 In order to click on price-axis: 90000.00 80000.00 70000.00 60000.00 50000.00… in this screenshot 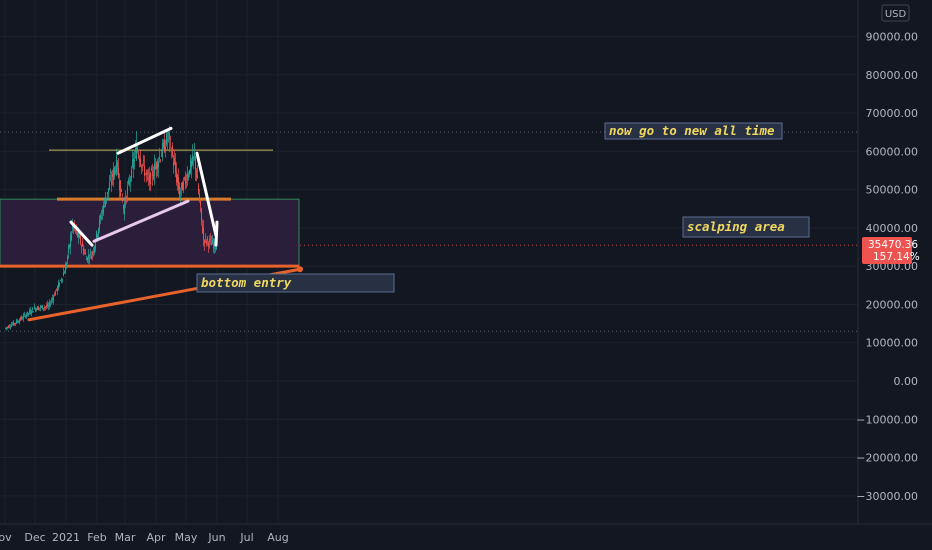, I will do `click(887, 266)`.